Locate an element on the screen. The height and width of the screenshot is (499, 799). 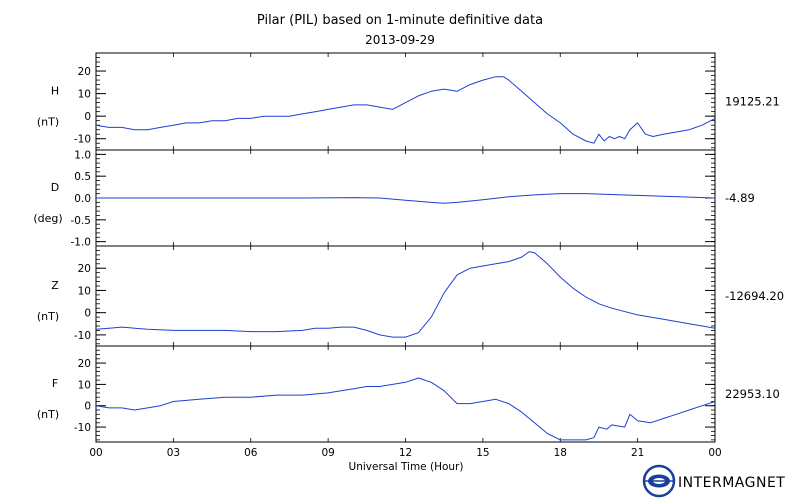
x-tick-label: 06 is located at coordinates (251, 453).